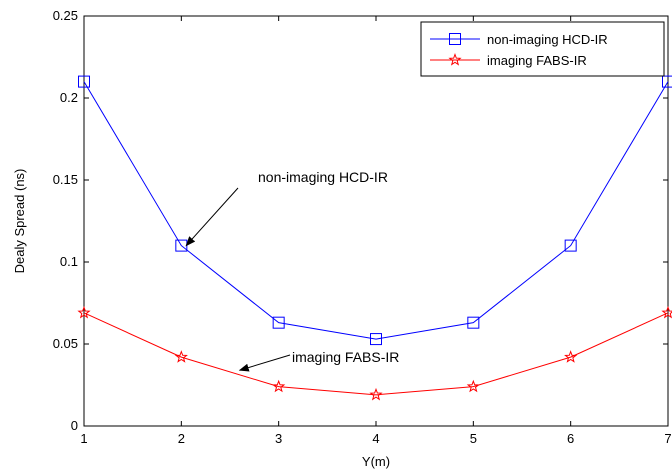 The image size is (672, 472). What do you see at coordinates (323, 177) in the screenshot?
I see `annotation-non-imaging-label: non-imaging HCD-IR` at bounding box center [323, 177].